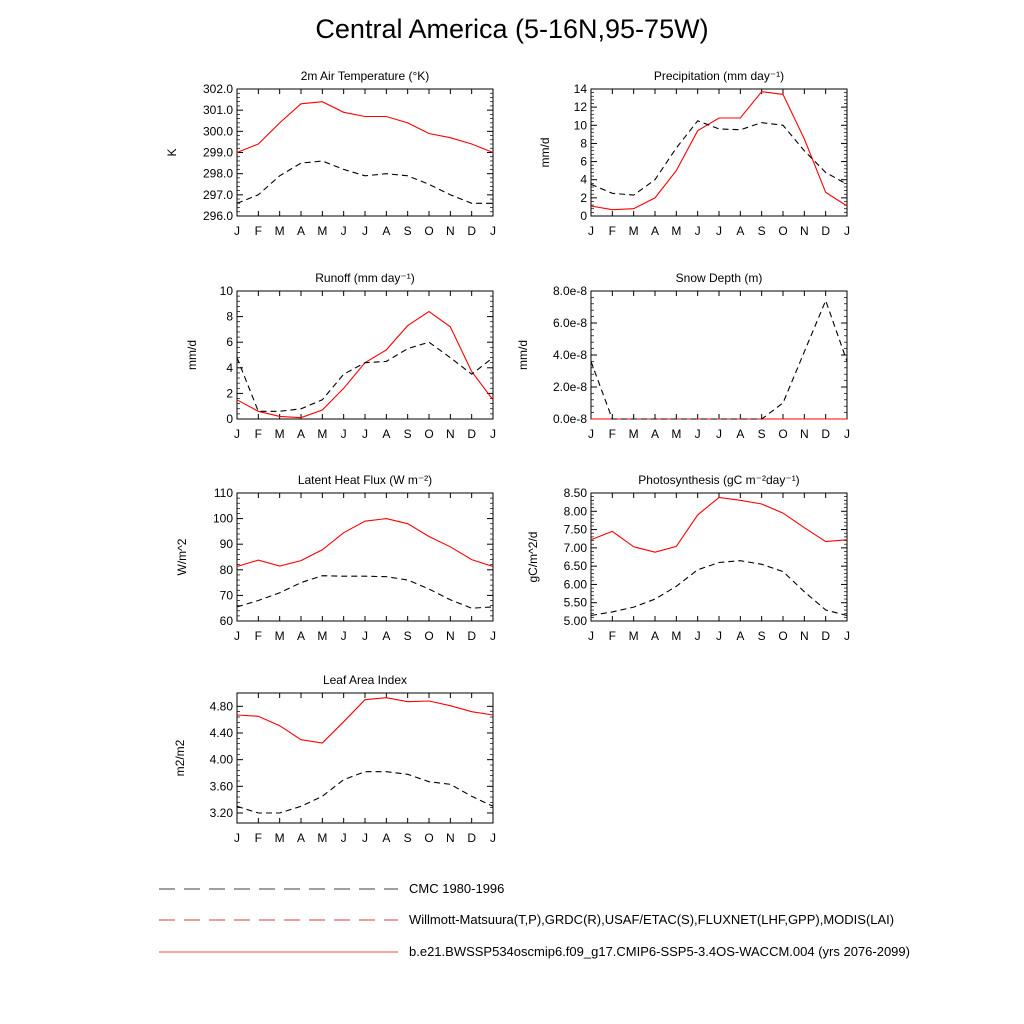 This screenshot has width=1024, height=1024. What do you see at coordinates (365, 480) in the screenshot?
I see `panel-title: Latent Heat Flux (W m⁻²)` at bounding box center [365, 480].